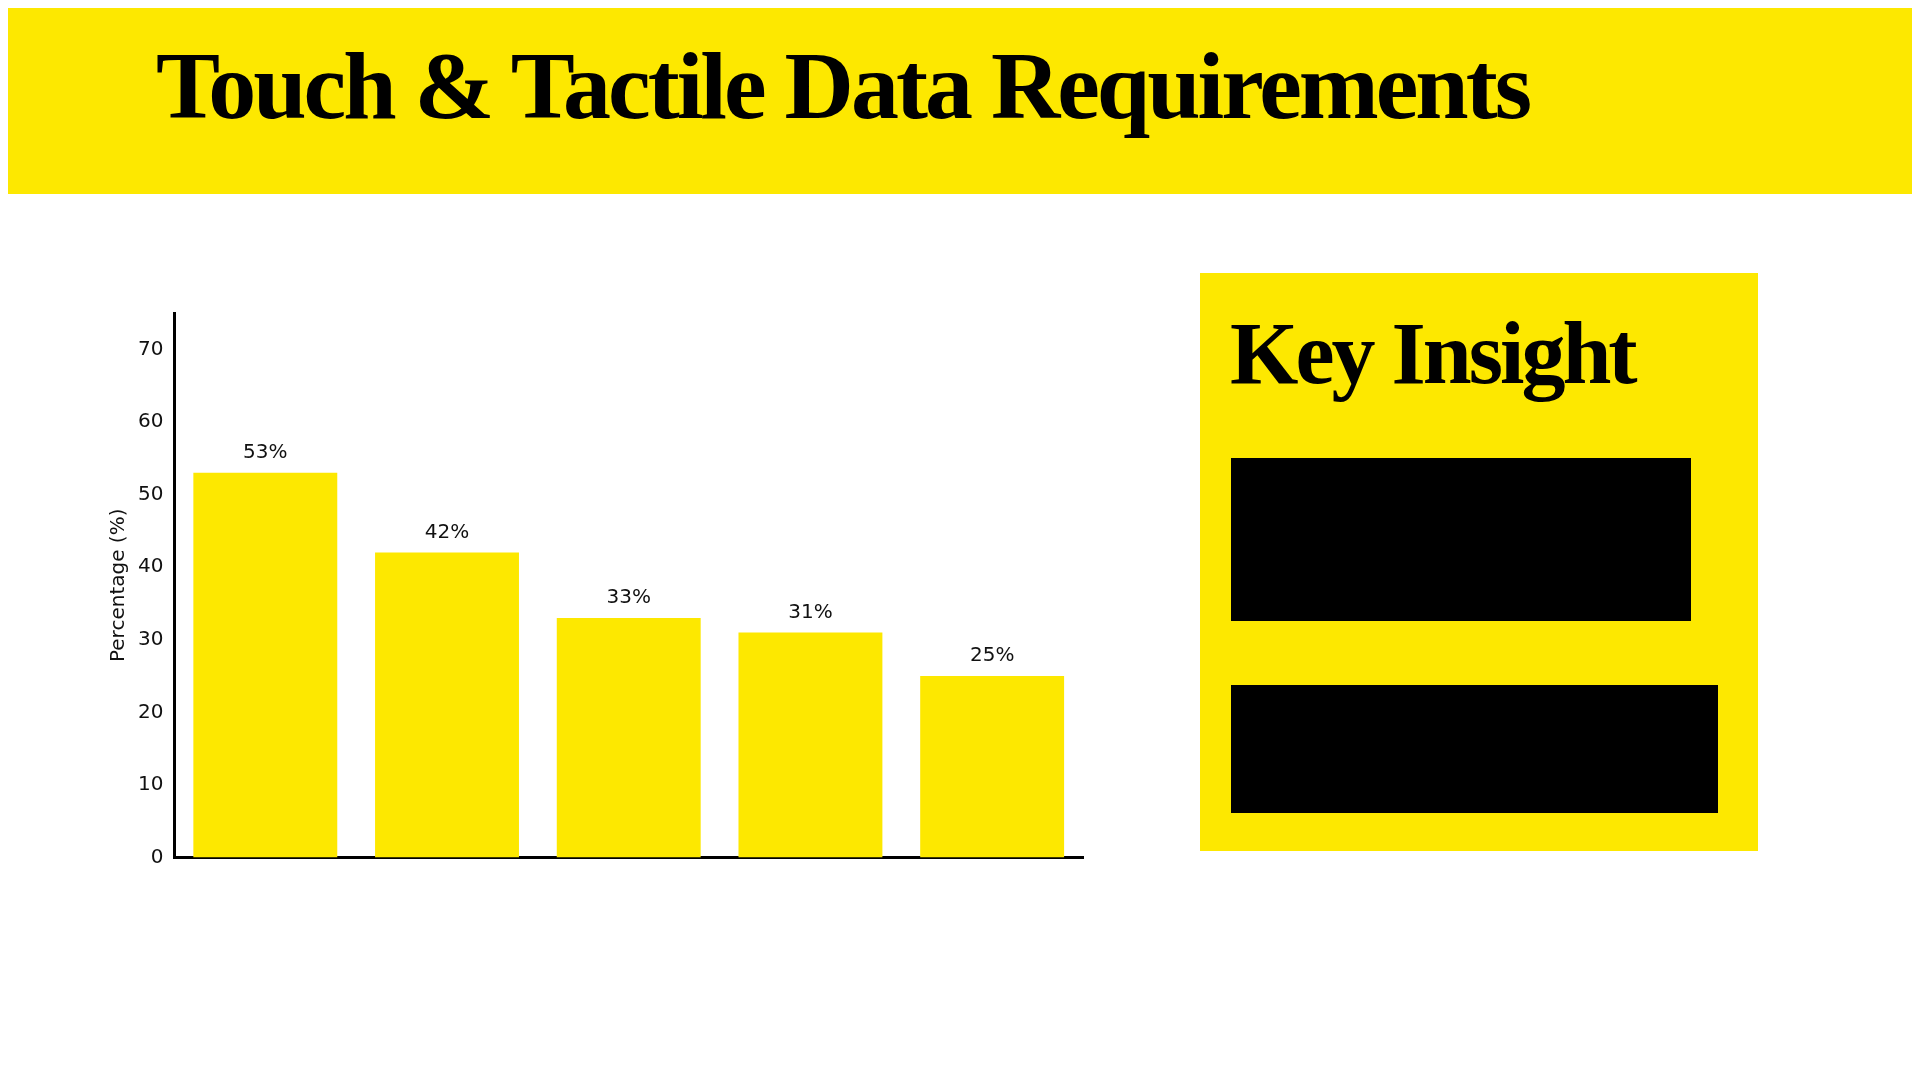  What do you see at coordinates (151, 710) in the screenshot?
I see `y-tick-label: 20` at bounding box center [151, 710].